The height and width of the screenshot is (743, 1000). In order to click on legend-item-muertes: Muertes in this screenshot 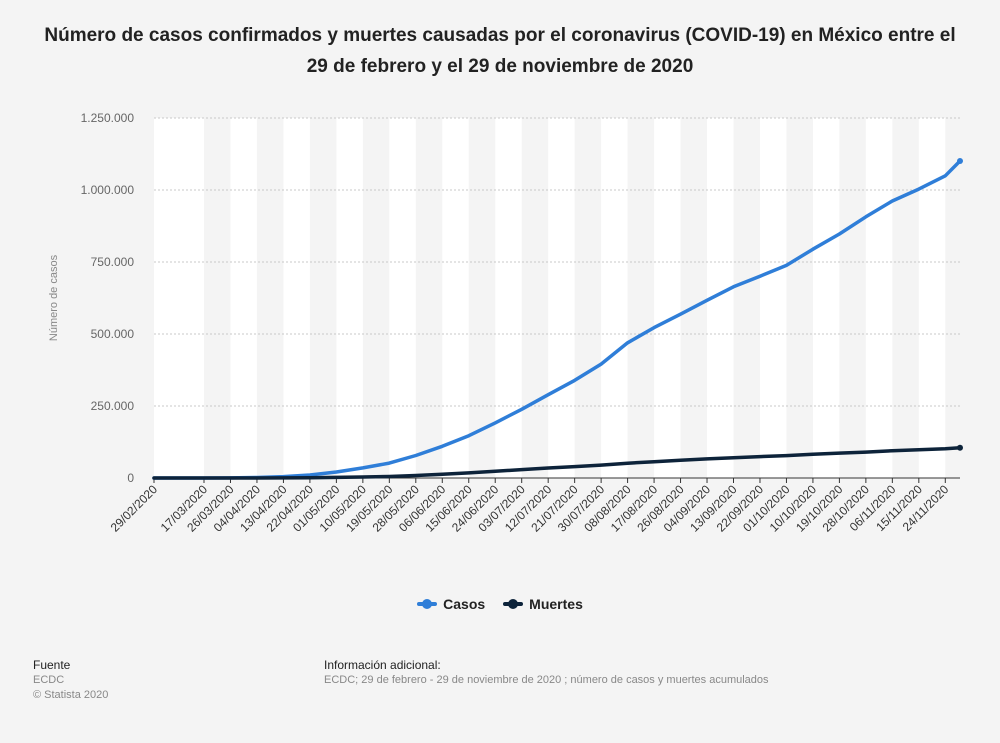, I will do `click(543, 604)`.